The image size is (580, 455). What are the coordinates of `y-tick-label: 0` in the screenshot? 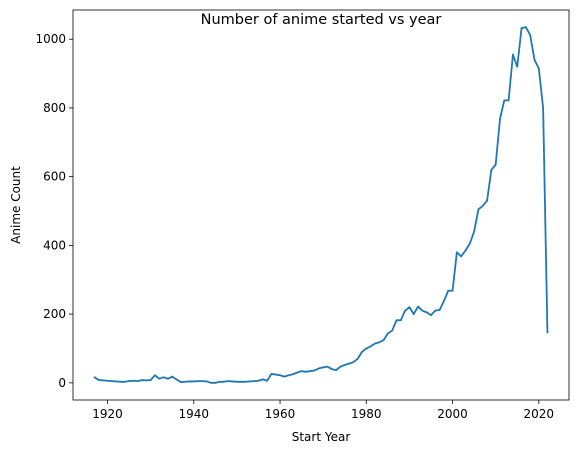 It's located at (62, 383).